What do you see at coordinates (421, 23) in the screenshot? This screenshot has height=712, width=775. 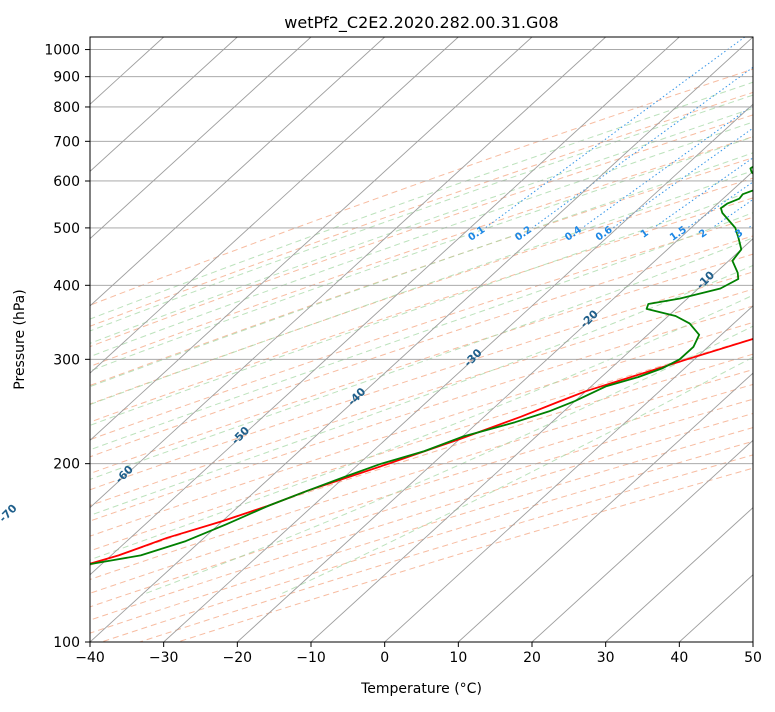 I see `chart-title: wetPf2_C2E2.2020.282.00.31.G08` at bounding box center [421, 23].